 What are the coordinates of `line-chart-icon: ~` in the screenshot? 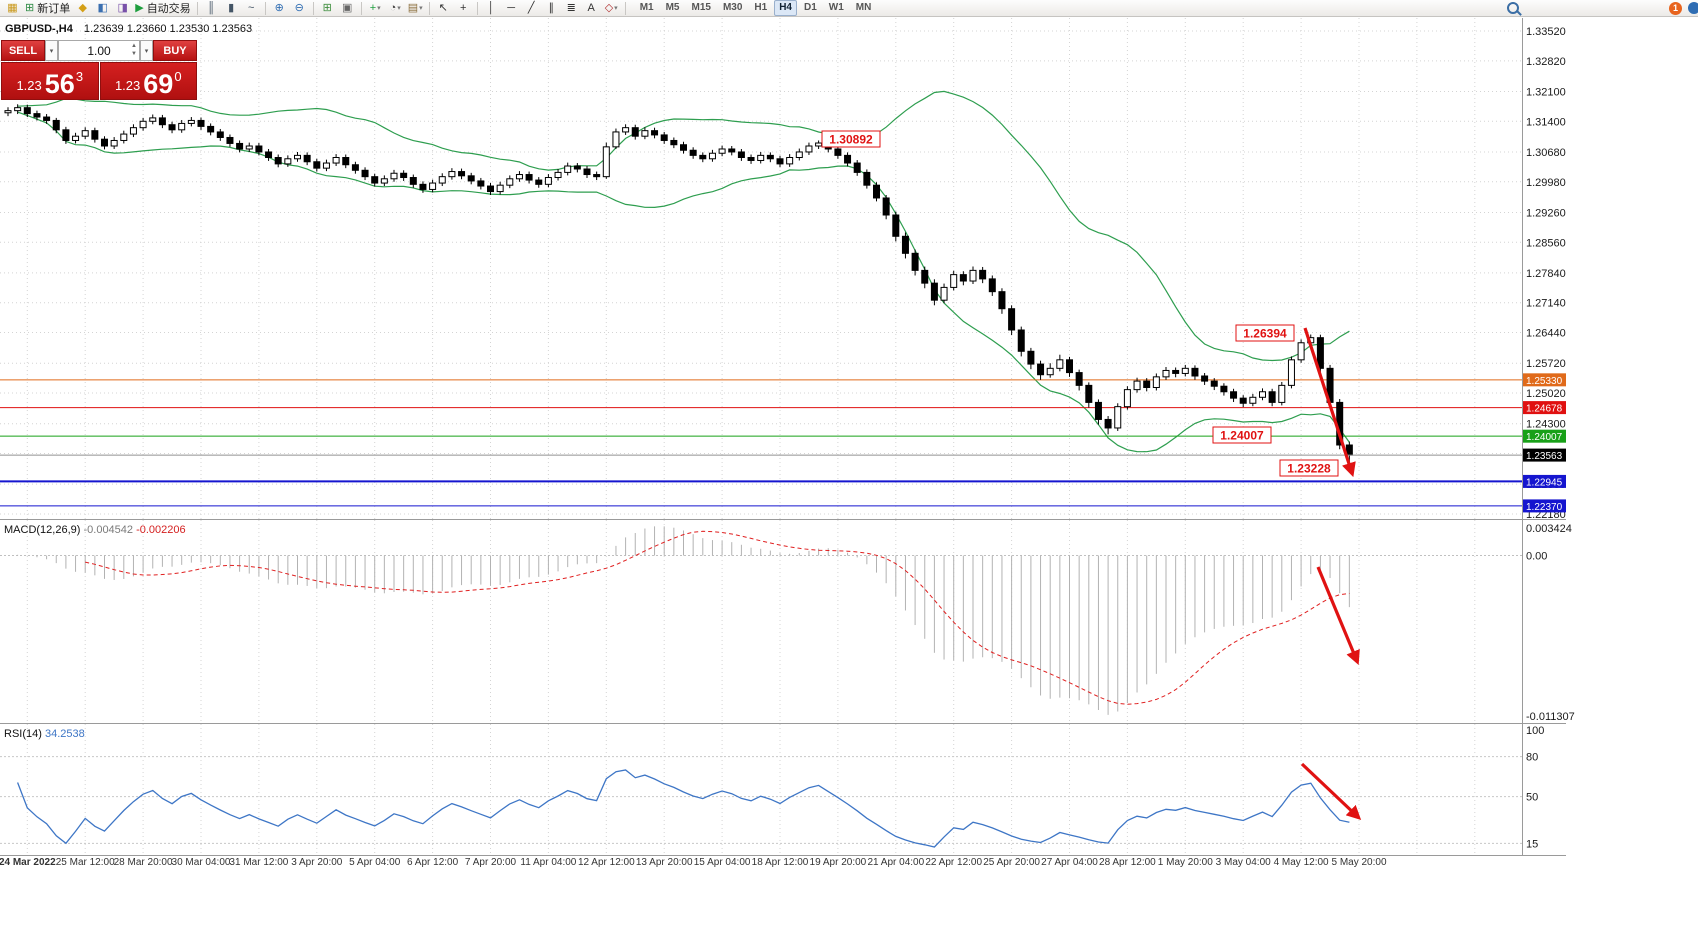 It's located at (251, 8).